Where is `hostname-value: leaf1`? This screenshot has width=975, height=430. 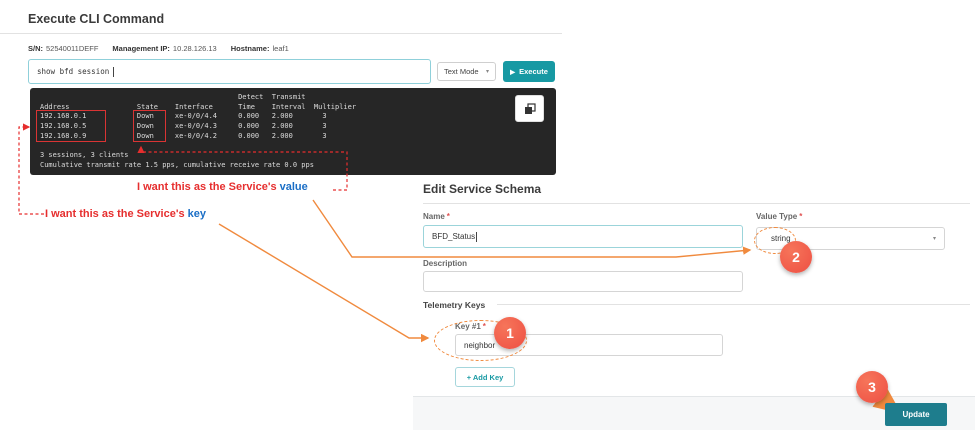 hostname-value: leaf1 is located at coordinates (280, 48).